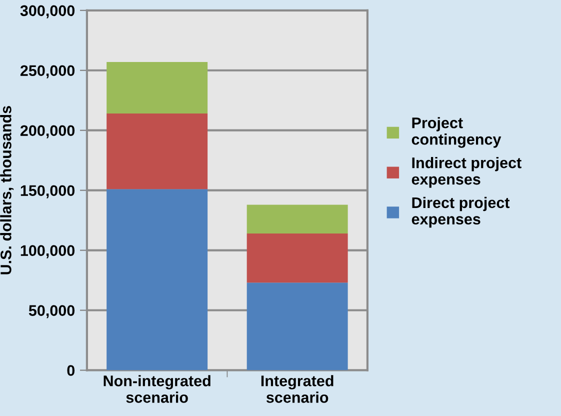 The height and width of the screenshot is (416, 561). What do you see at coordinates (71, 370) in the screenshot?
I see `y-tick-label: 0` at bounding box center [71, 370].